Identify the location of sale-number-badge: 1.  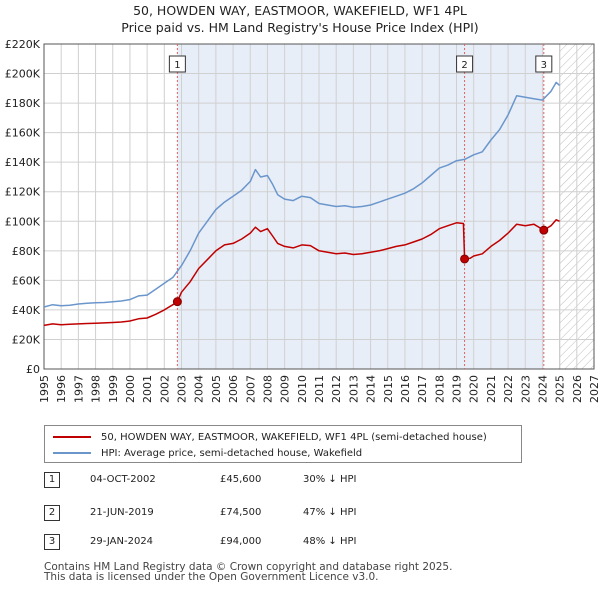
(52, 480).